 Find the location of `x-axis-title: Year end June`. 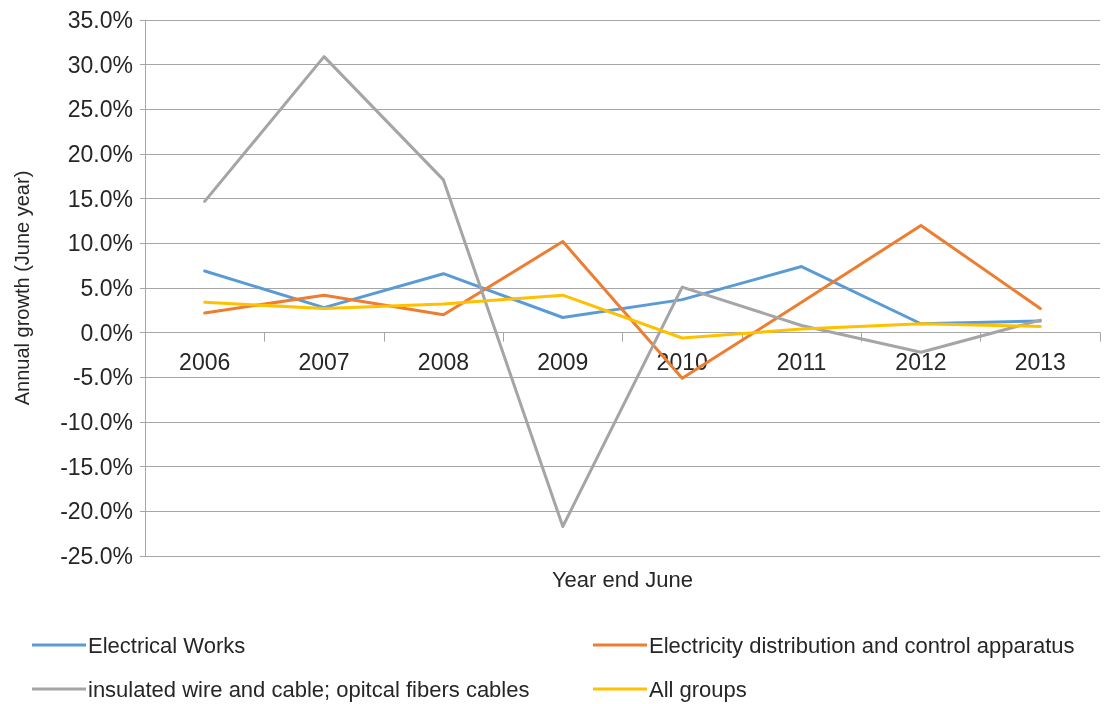

x-axis-title: Year end June is located at coordinates (622, 579).